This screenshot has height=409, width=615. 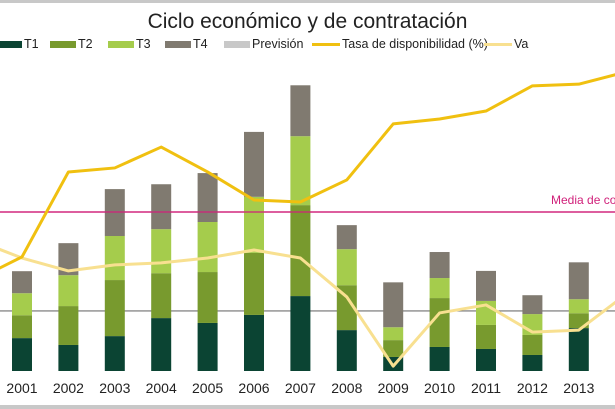 What do you see at coordinates (207, 388) in the screenshot?
I see `x-tick-label-2005: 2005` at bounding box center [207, 388].